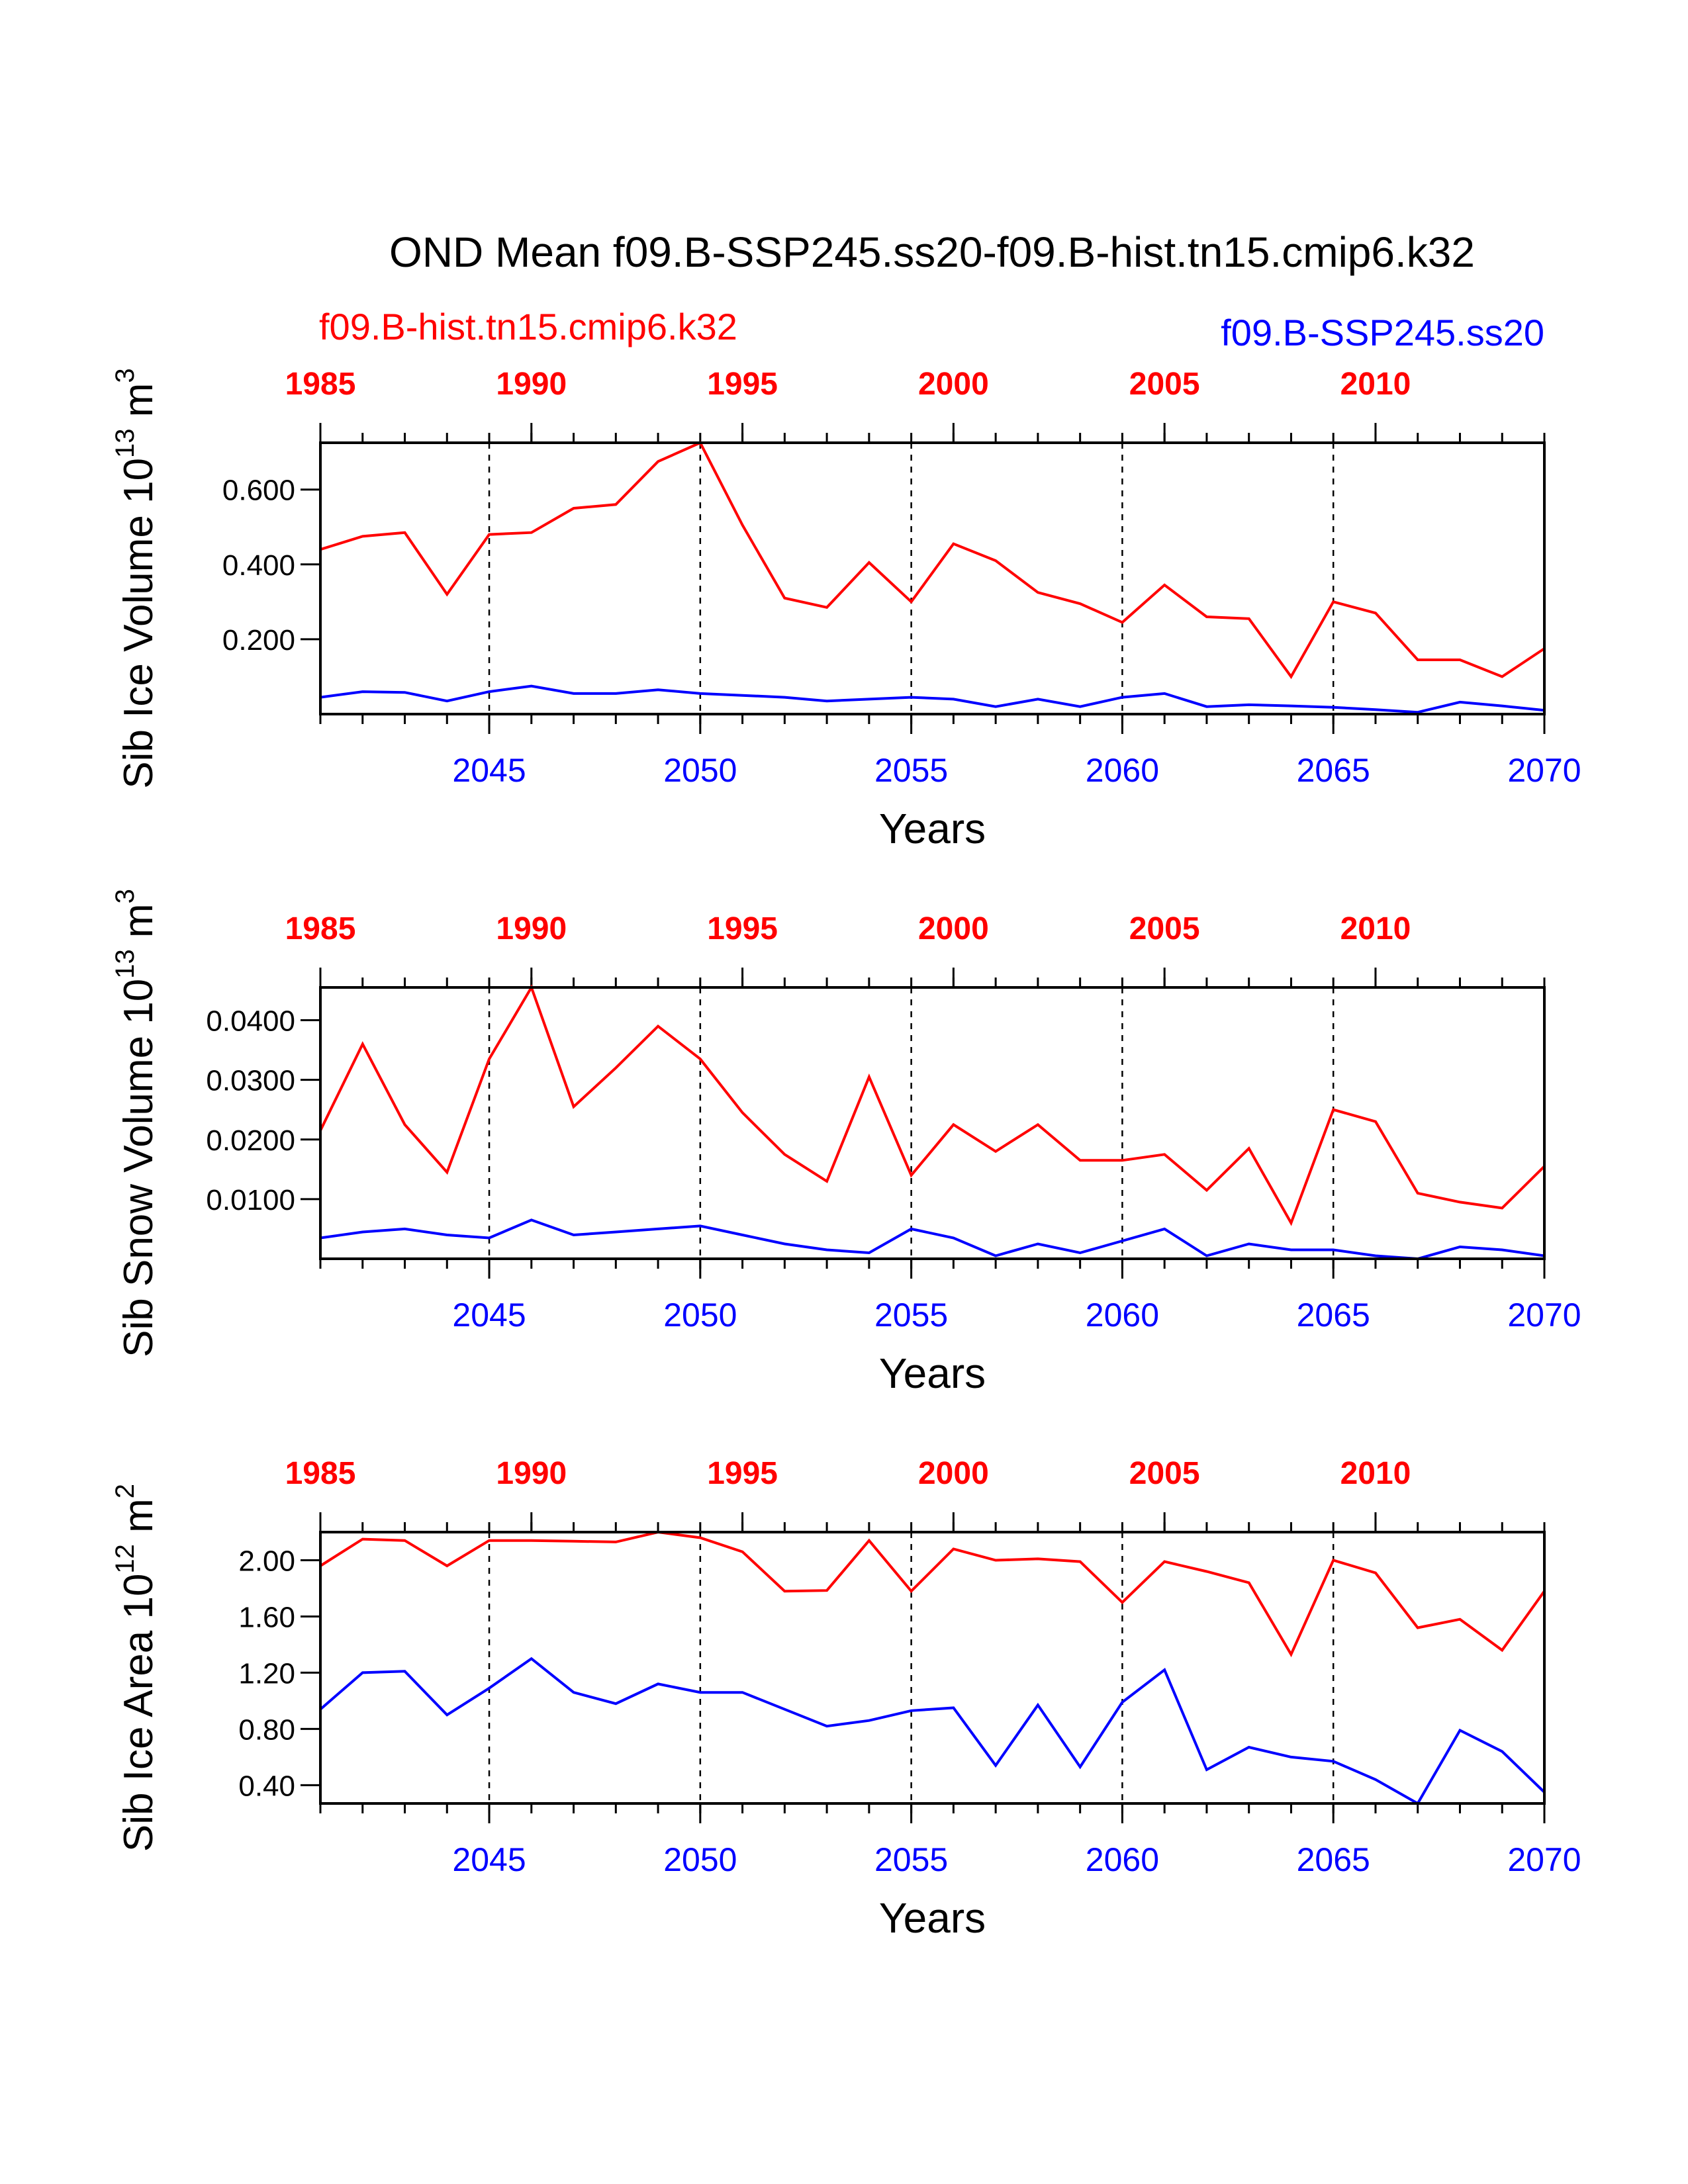  I want to click on y-axis-label: Sib Ice Volume 1013 m3, so click(136, 578).